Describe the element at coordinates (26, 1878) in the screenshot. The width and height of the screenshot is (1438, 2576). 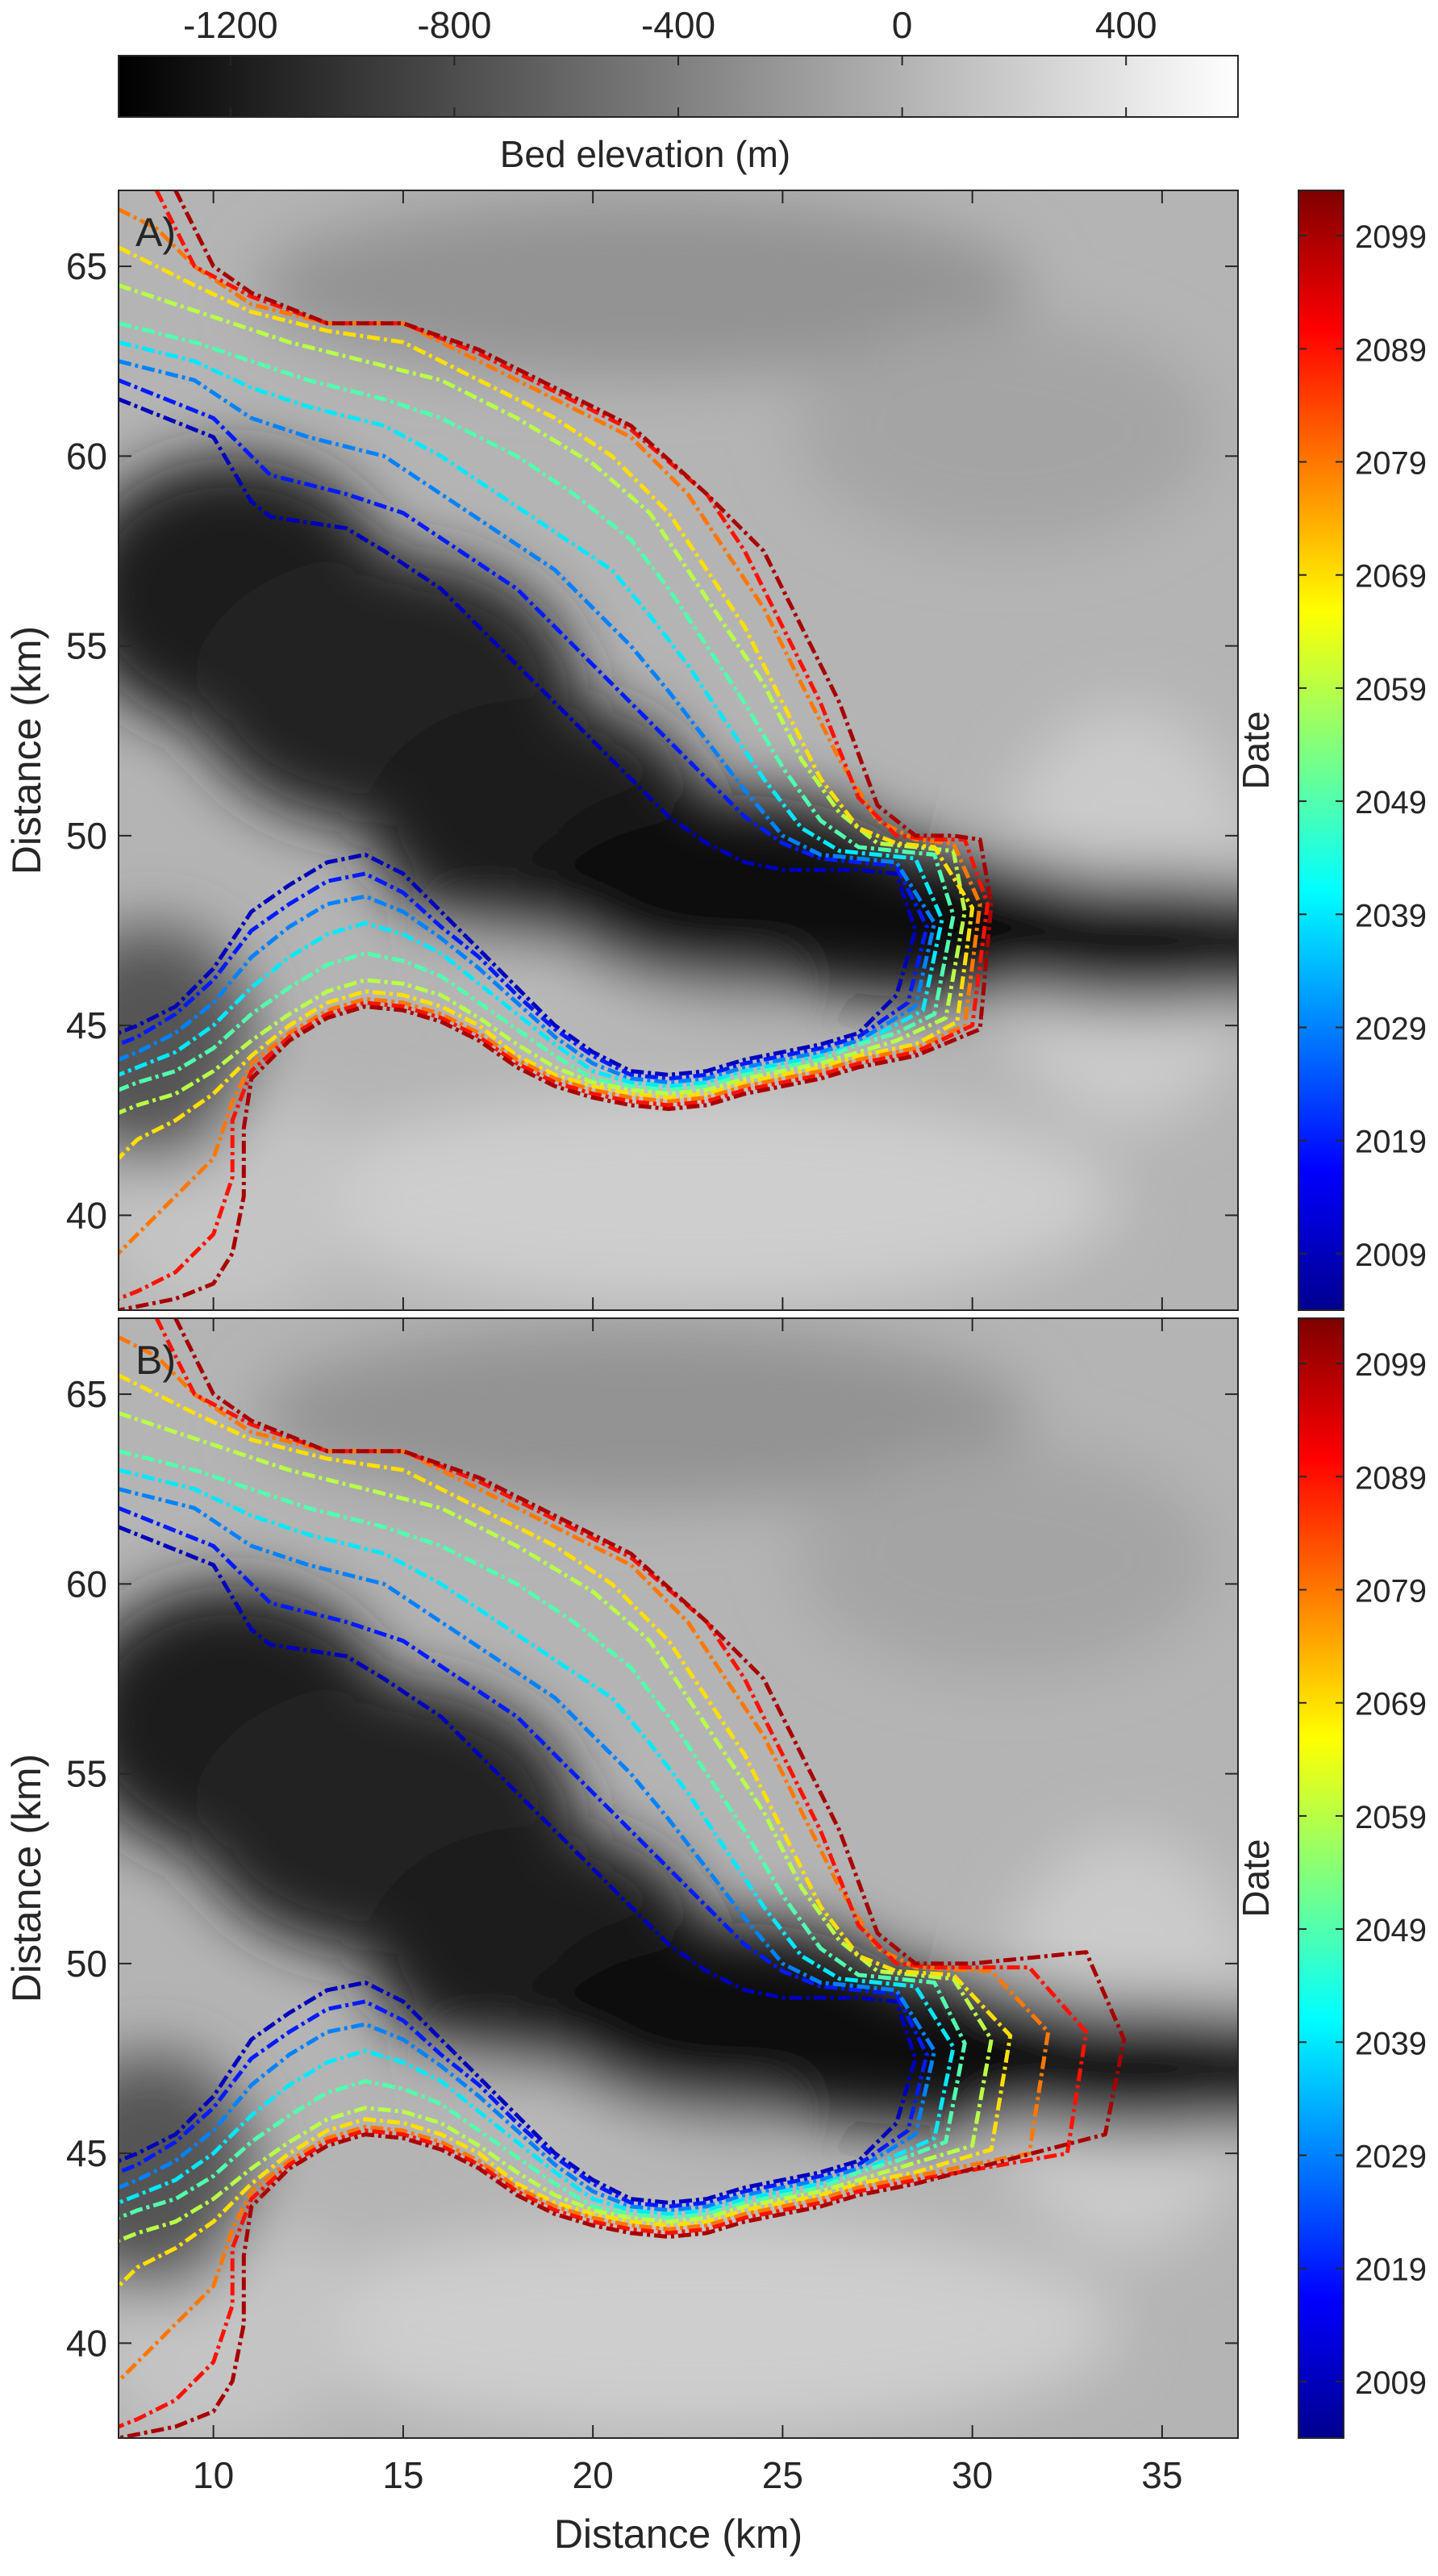
I see `y-axis-label-b: Distance (km)` at that location.